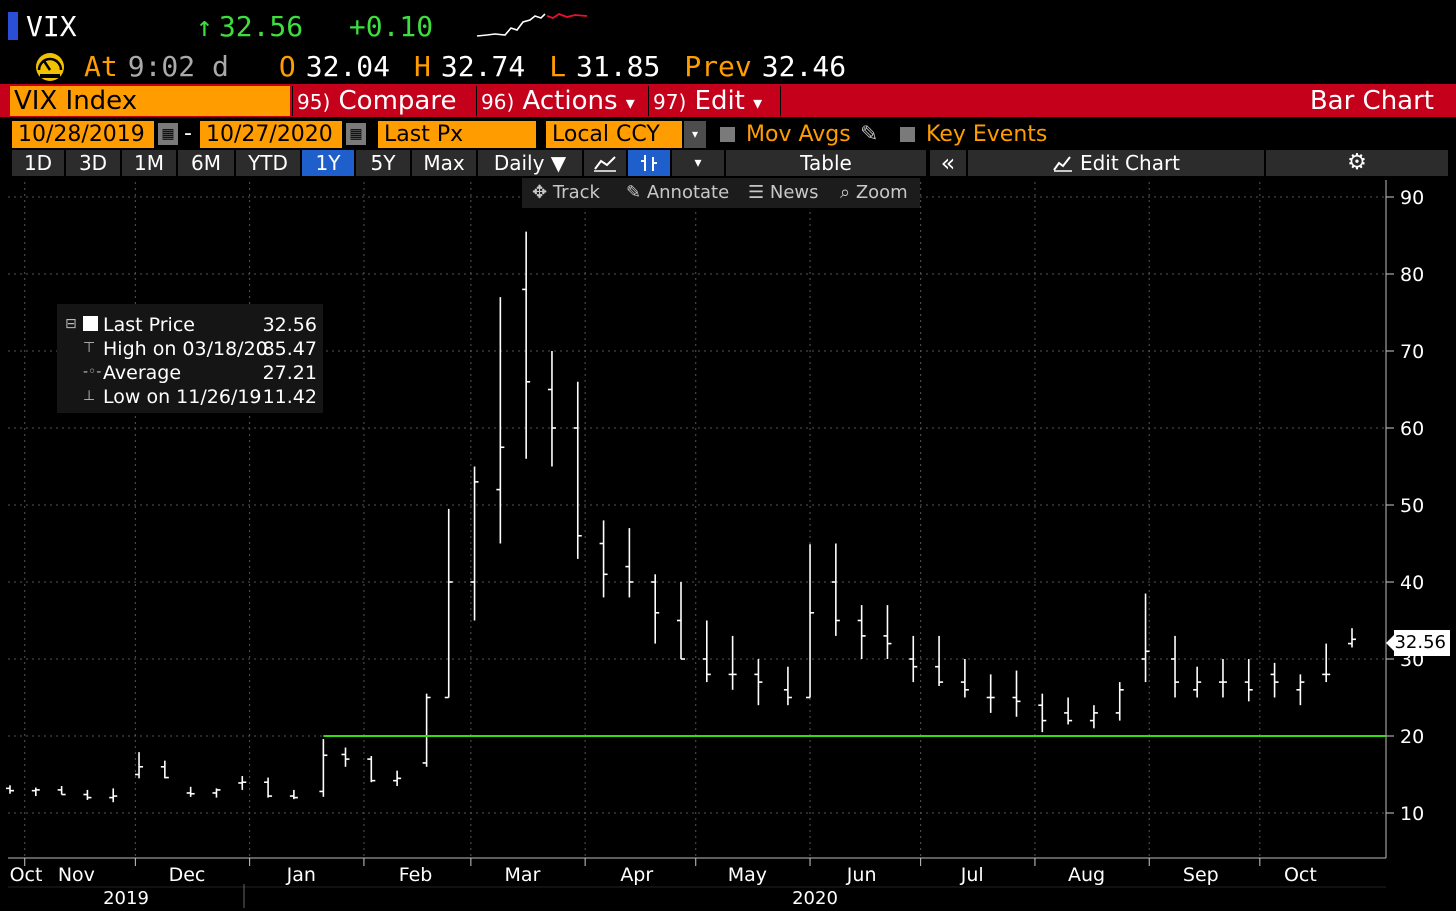 The height and width of the screenshot is (911, 1456). I want to click on edit-chart-button: Edit Chart, so click(1116, 163).